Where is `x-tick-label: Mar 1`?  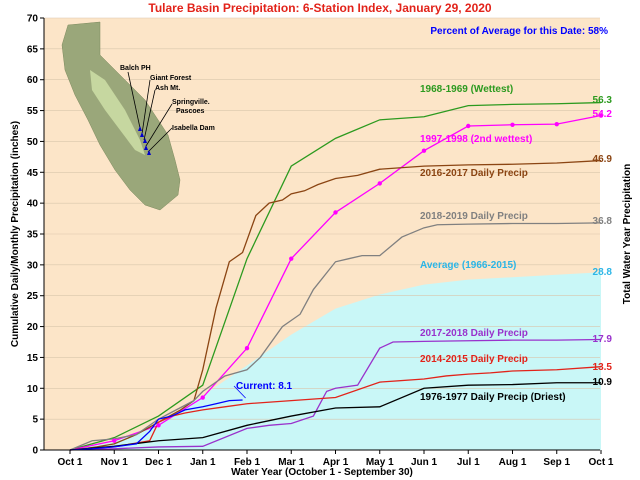 x-tick-label: Mar 1 is located at coordinates (291, 462).